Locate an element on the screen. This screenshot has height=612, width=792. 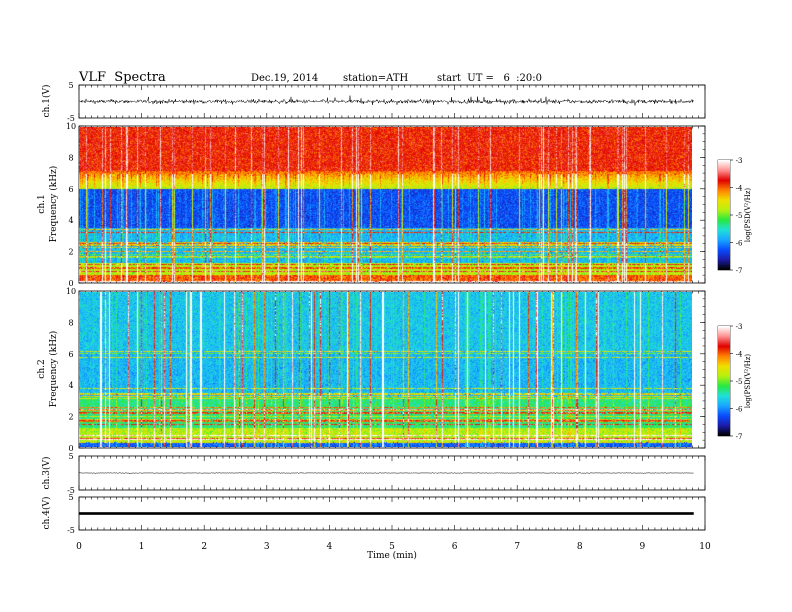
y-tick-label-ch4-wave: -5 is located at coordinates (71, 530).